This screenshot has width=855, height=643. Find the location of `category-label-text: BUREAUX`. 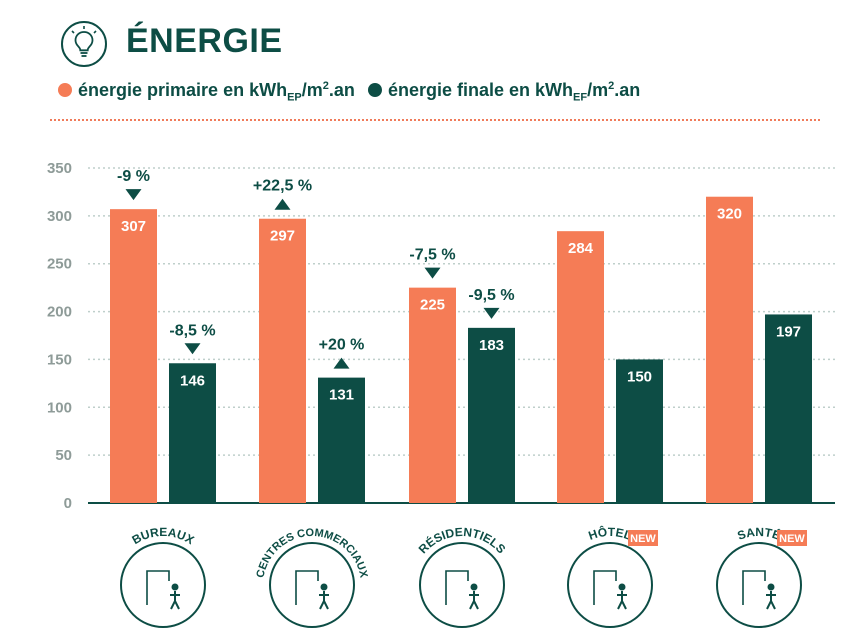

category-label-text: BUREAUX is located at coordinates (163, 536).